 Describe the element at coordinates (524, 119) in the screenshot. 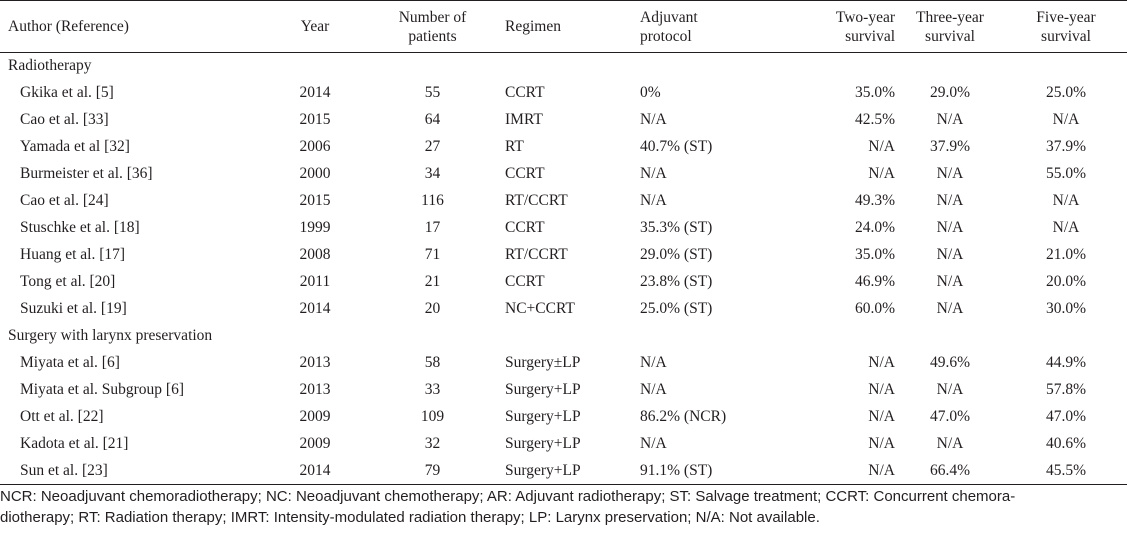

I see `cell-regimen: IMRT` at that location.